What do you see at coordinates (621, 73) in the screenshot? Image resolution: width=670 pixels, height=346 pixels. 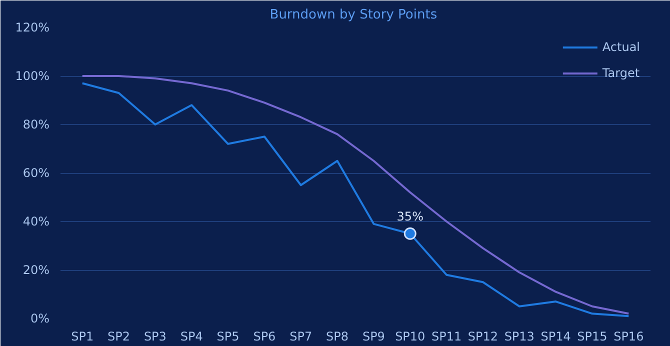 I see `legend-label: Target` at bounding box center [621, 73].